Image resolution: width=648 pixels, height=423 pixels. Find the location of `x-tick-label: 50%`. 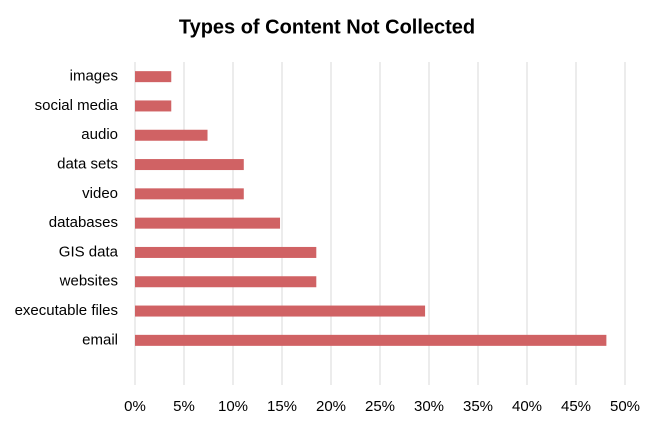

x-tick-label: 50% is located at coordinates (625, 406).